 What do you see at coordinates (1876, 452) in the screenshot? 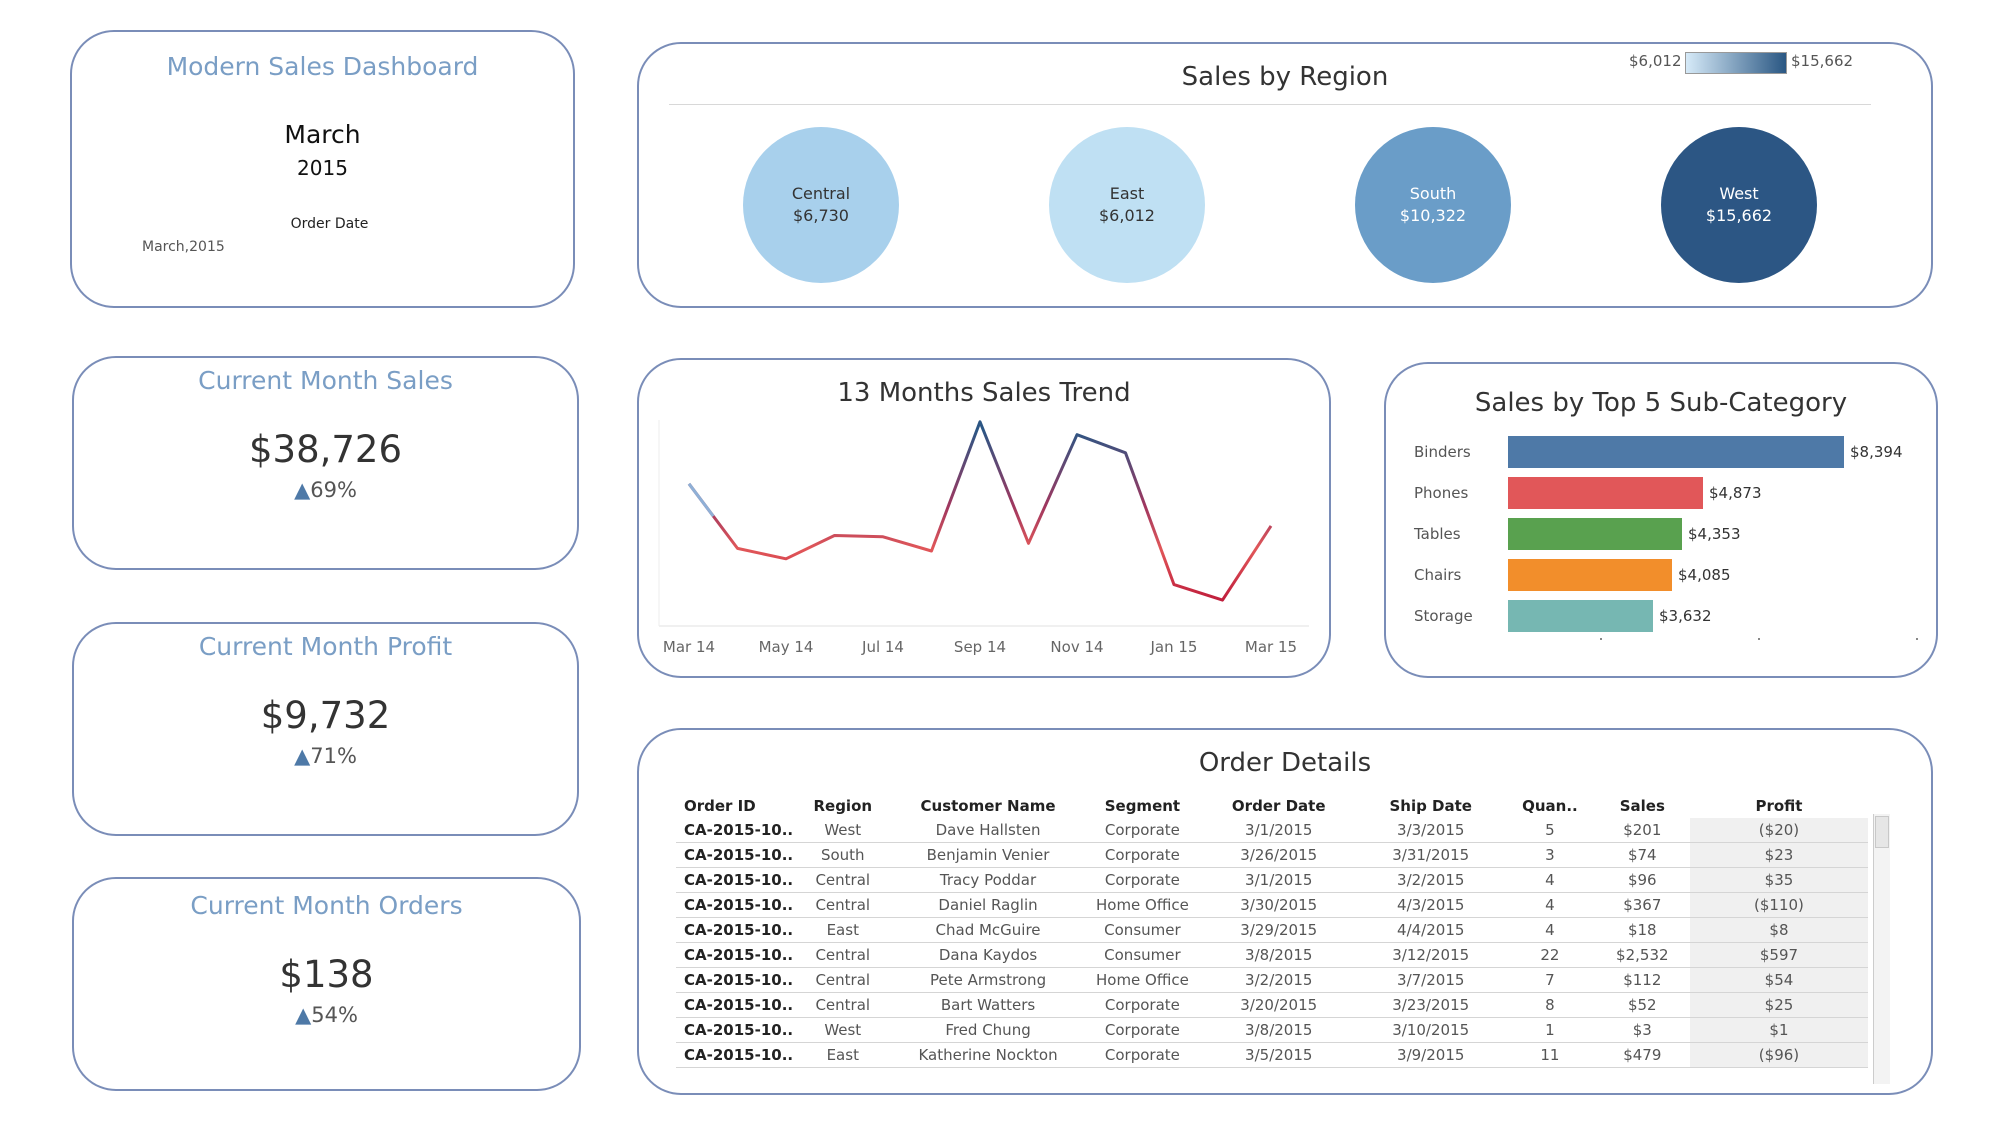
I see `bar-value-label: $8,394` at bounding box center [1876, 452].